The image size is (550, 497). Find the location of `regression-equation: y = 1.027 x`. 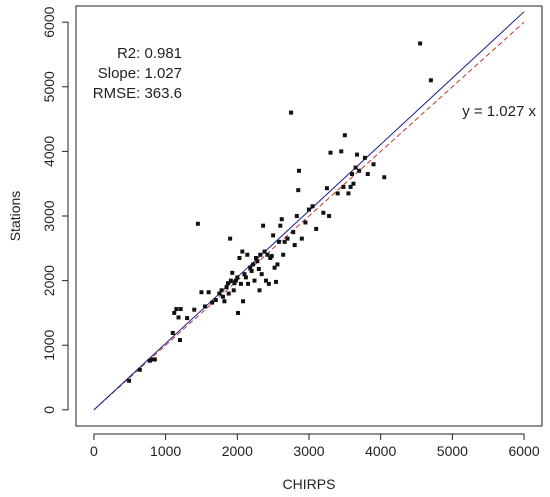

regression-equation: y = 1.027 x is located at coordinates (499, 111).